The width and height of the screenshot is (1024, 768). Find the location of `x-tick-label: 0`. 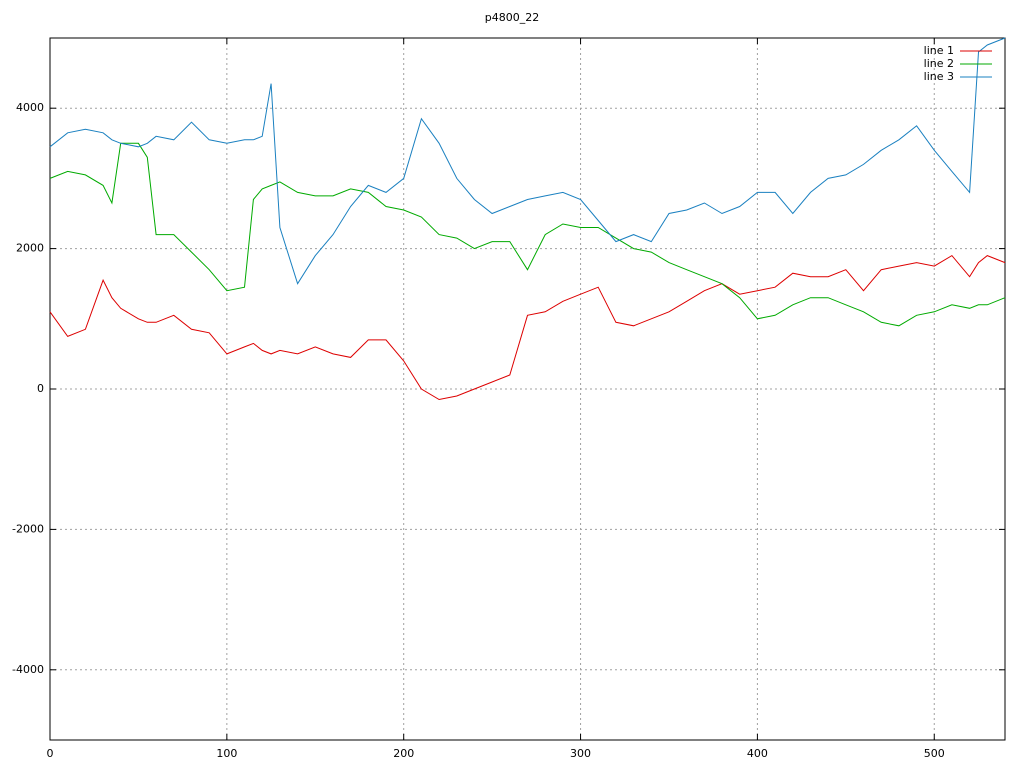

x-tick-label: 0 is located at coordinates (50, 753).